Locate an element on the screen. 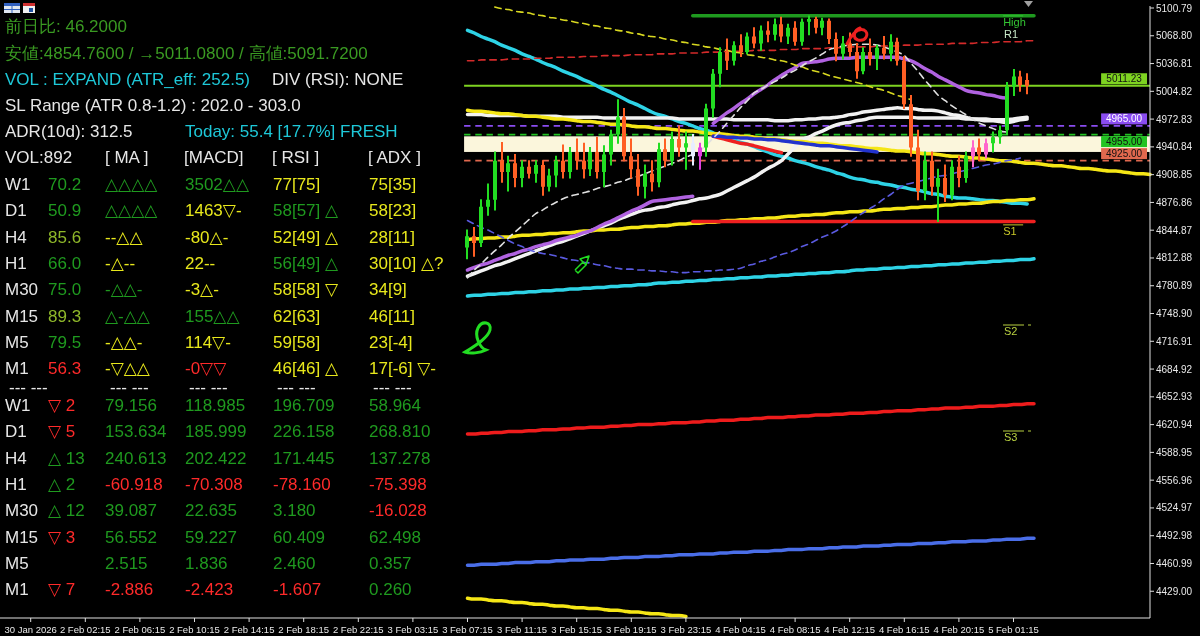 Image resolution: width=1200 pixels, height=636 pixels. annotation: ADR(10d): 312.5 is located at coordinates (69, 131).